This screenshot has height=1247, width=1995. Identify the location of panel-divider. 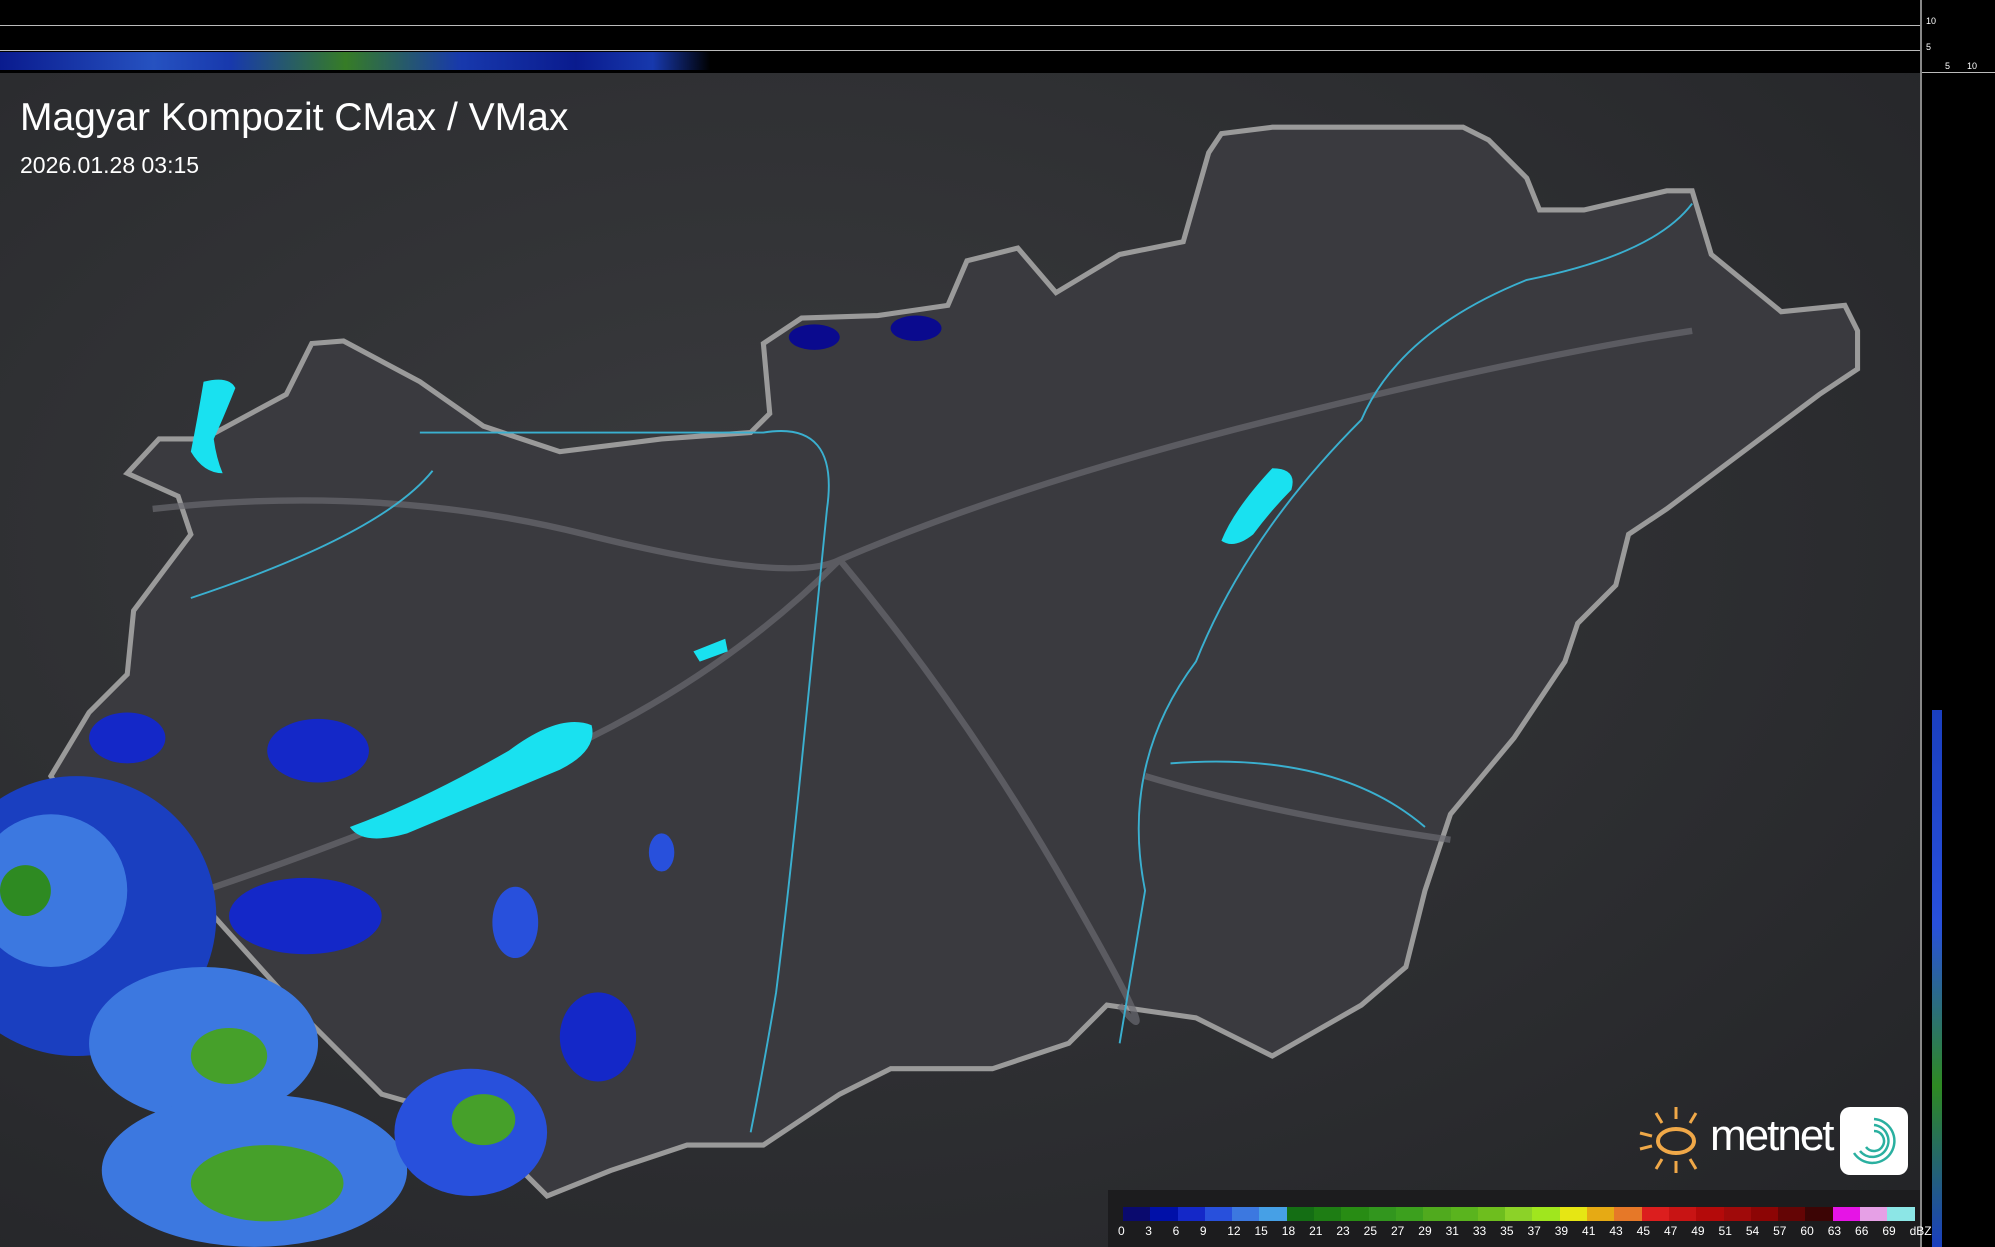
(1921, 623).